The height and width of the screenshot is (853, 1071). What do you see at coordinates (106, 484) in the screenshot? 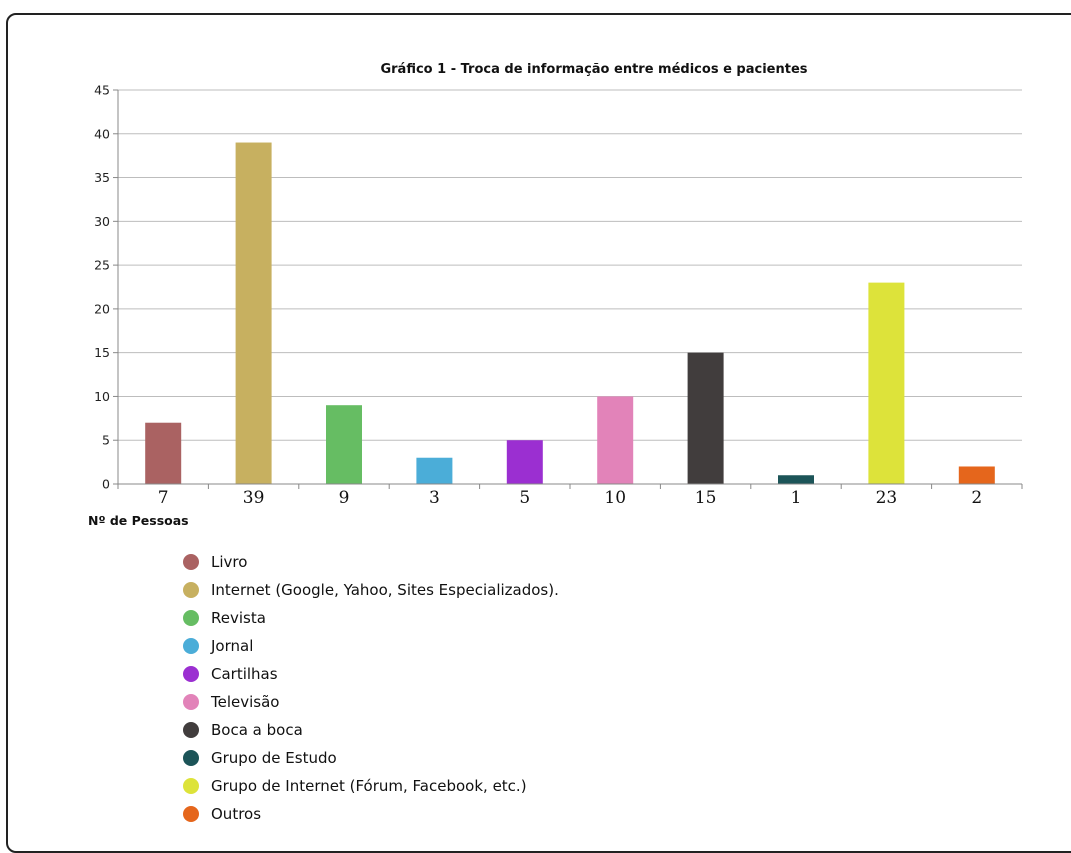
I see `y-tick-label: 0` at bounding box center [106, 484].